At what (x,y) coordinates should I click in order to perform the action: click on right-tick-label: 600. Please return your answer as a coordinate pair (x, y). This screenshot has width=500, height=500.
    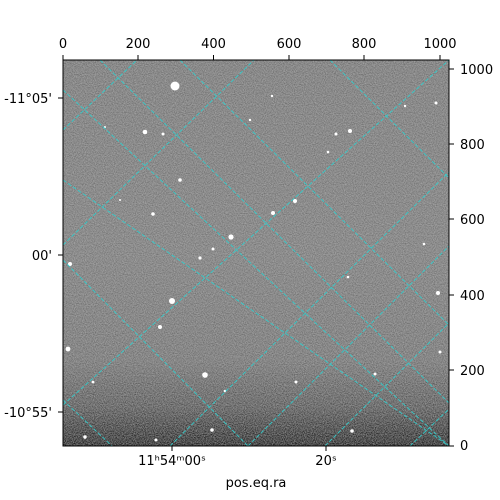
    Looking at the image, I should click on (472, 220).